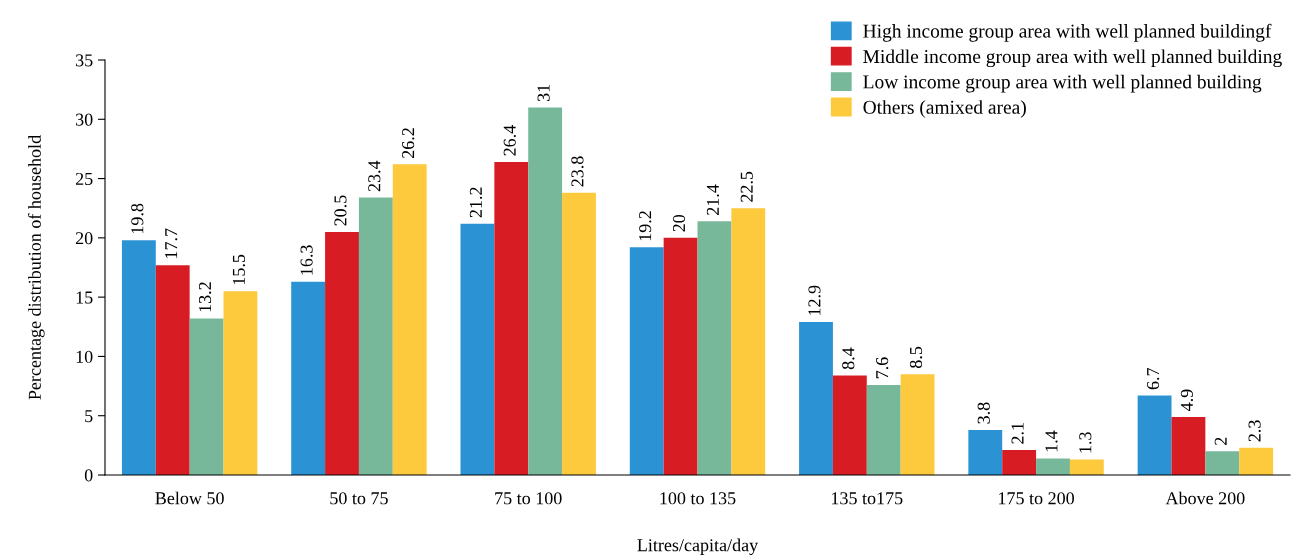  What do you see at coordinates (137, 218) in the screenshot?
I see `data-label: 19.8` at bounding box center [137, 218].